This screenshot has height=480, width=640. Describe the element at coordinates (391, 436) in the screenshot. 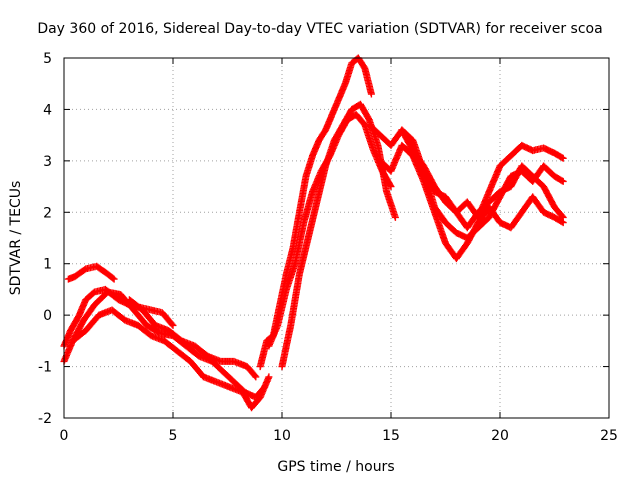

I see `x-tick-label: 15` at that location.